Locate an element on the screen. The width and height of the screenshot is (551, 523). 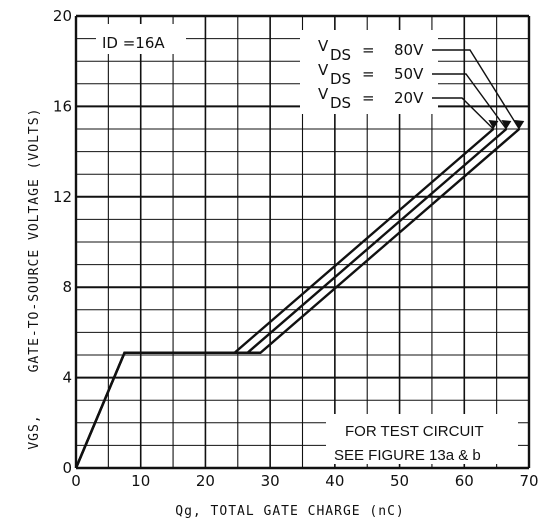
x-tick-label: 10 is located at coordinates (140, 481).